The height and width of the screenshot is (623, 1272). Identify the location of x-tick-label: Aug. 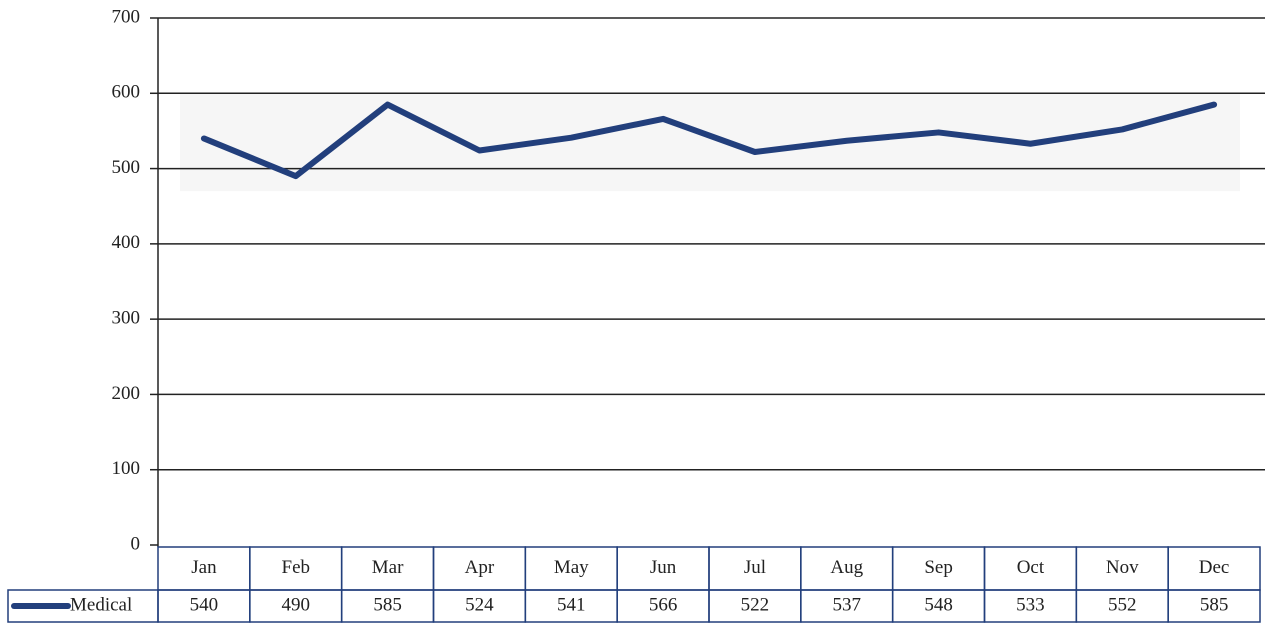
(846, 567).